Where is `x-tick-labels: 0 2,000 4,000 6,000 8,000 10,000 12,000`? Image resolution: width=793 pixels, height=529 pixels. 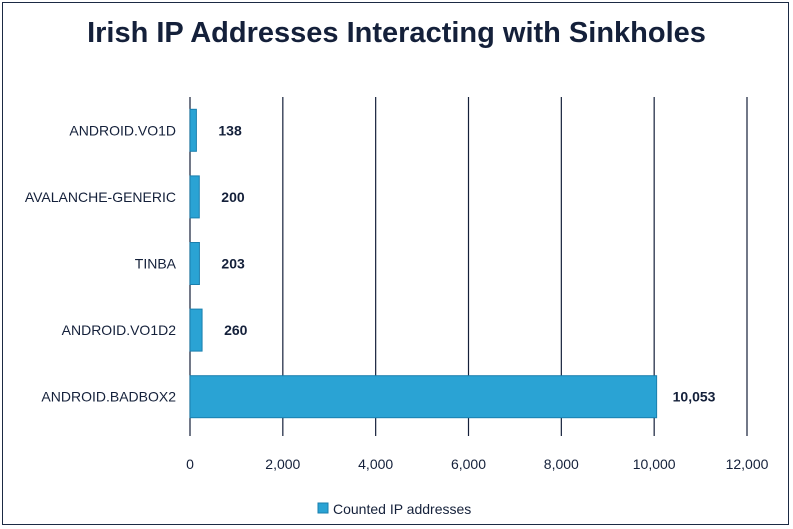 x-tick-labels: 0 2,000 4,000 6,000 8,000 10,000 12,000 is located at coordinates (477, 464).